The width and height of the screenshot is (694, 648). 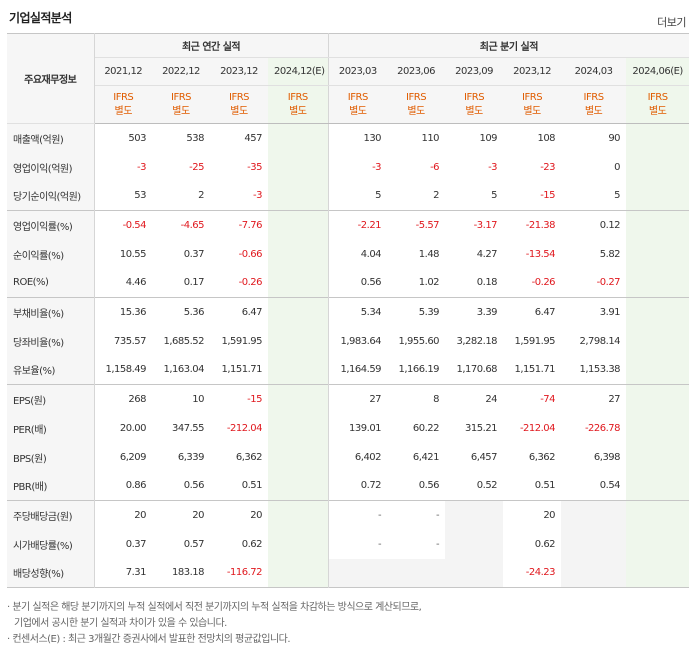 What do you see at coordinates (487, 283) in the screenshot?
I see `table-cell: 0.18` at bounding box center [487, 283].